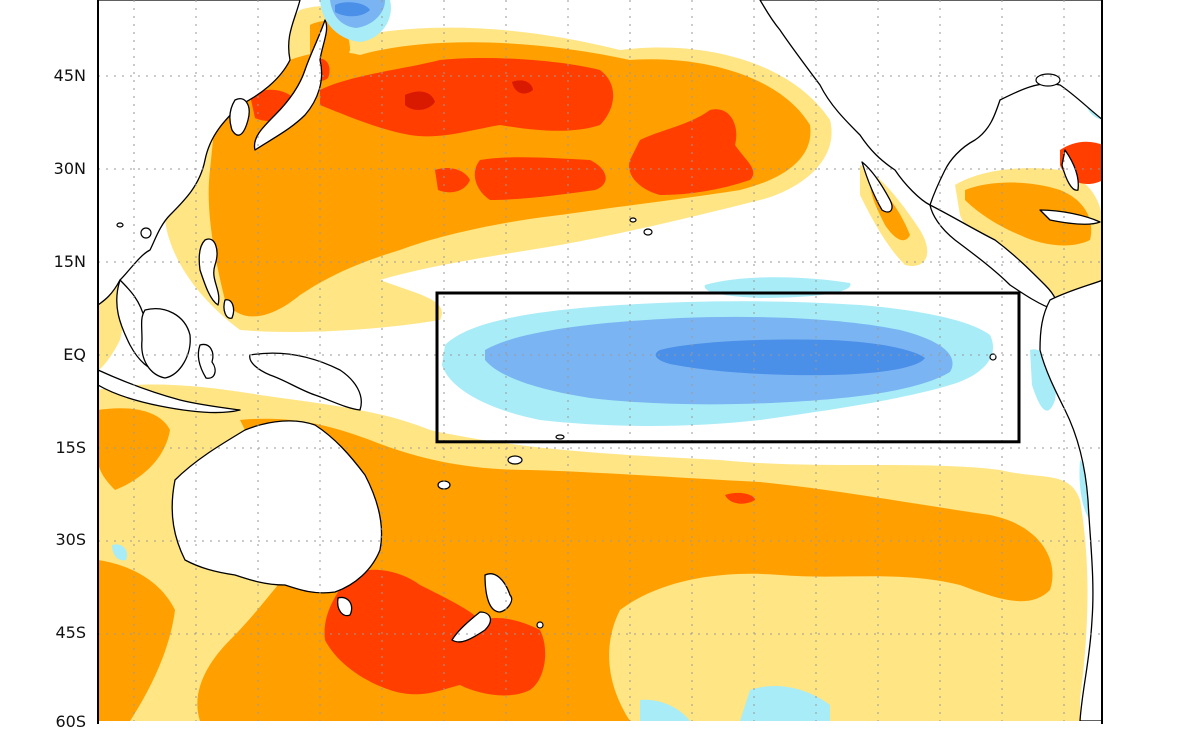 The image size is (1201, 731). I want to click on nino-region-box, so click(728, 367).